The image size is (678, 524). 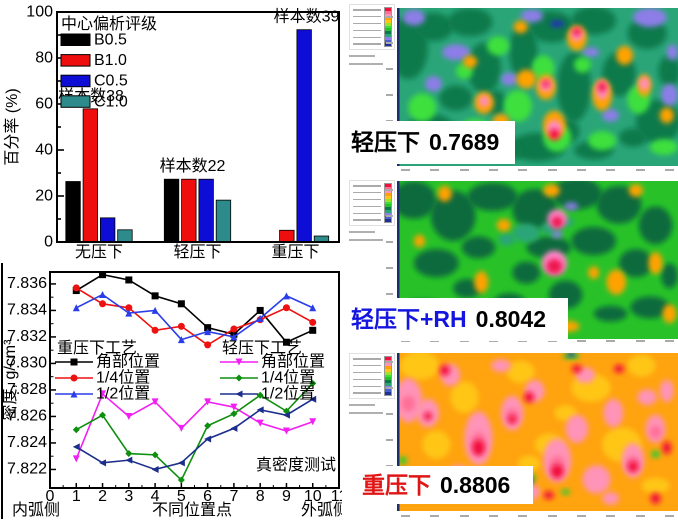 What do you see at coordinates (409, 319) in the screenshot?
I see `heatmap-caption-name: 轻压下+RH` at bounding box center [409, 319].